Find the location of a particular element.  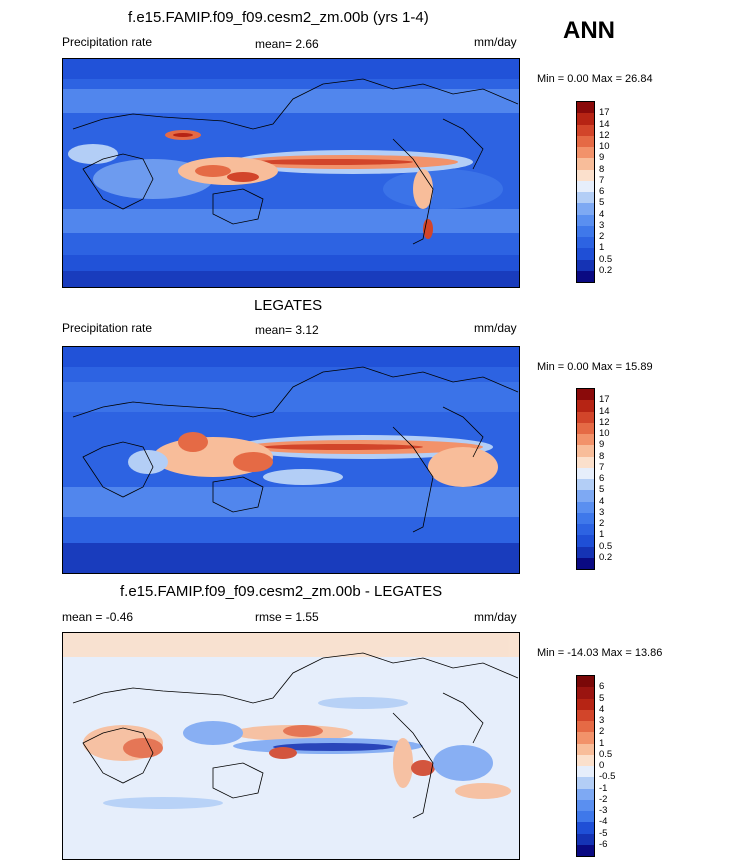

panel3-colorbar: -6 -5 -4 -3 -2 -1 -0.5 0 0.5 1 2 3 4 5 6 is located at coordinates (606, 766).